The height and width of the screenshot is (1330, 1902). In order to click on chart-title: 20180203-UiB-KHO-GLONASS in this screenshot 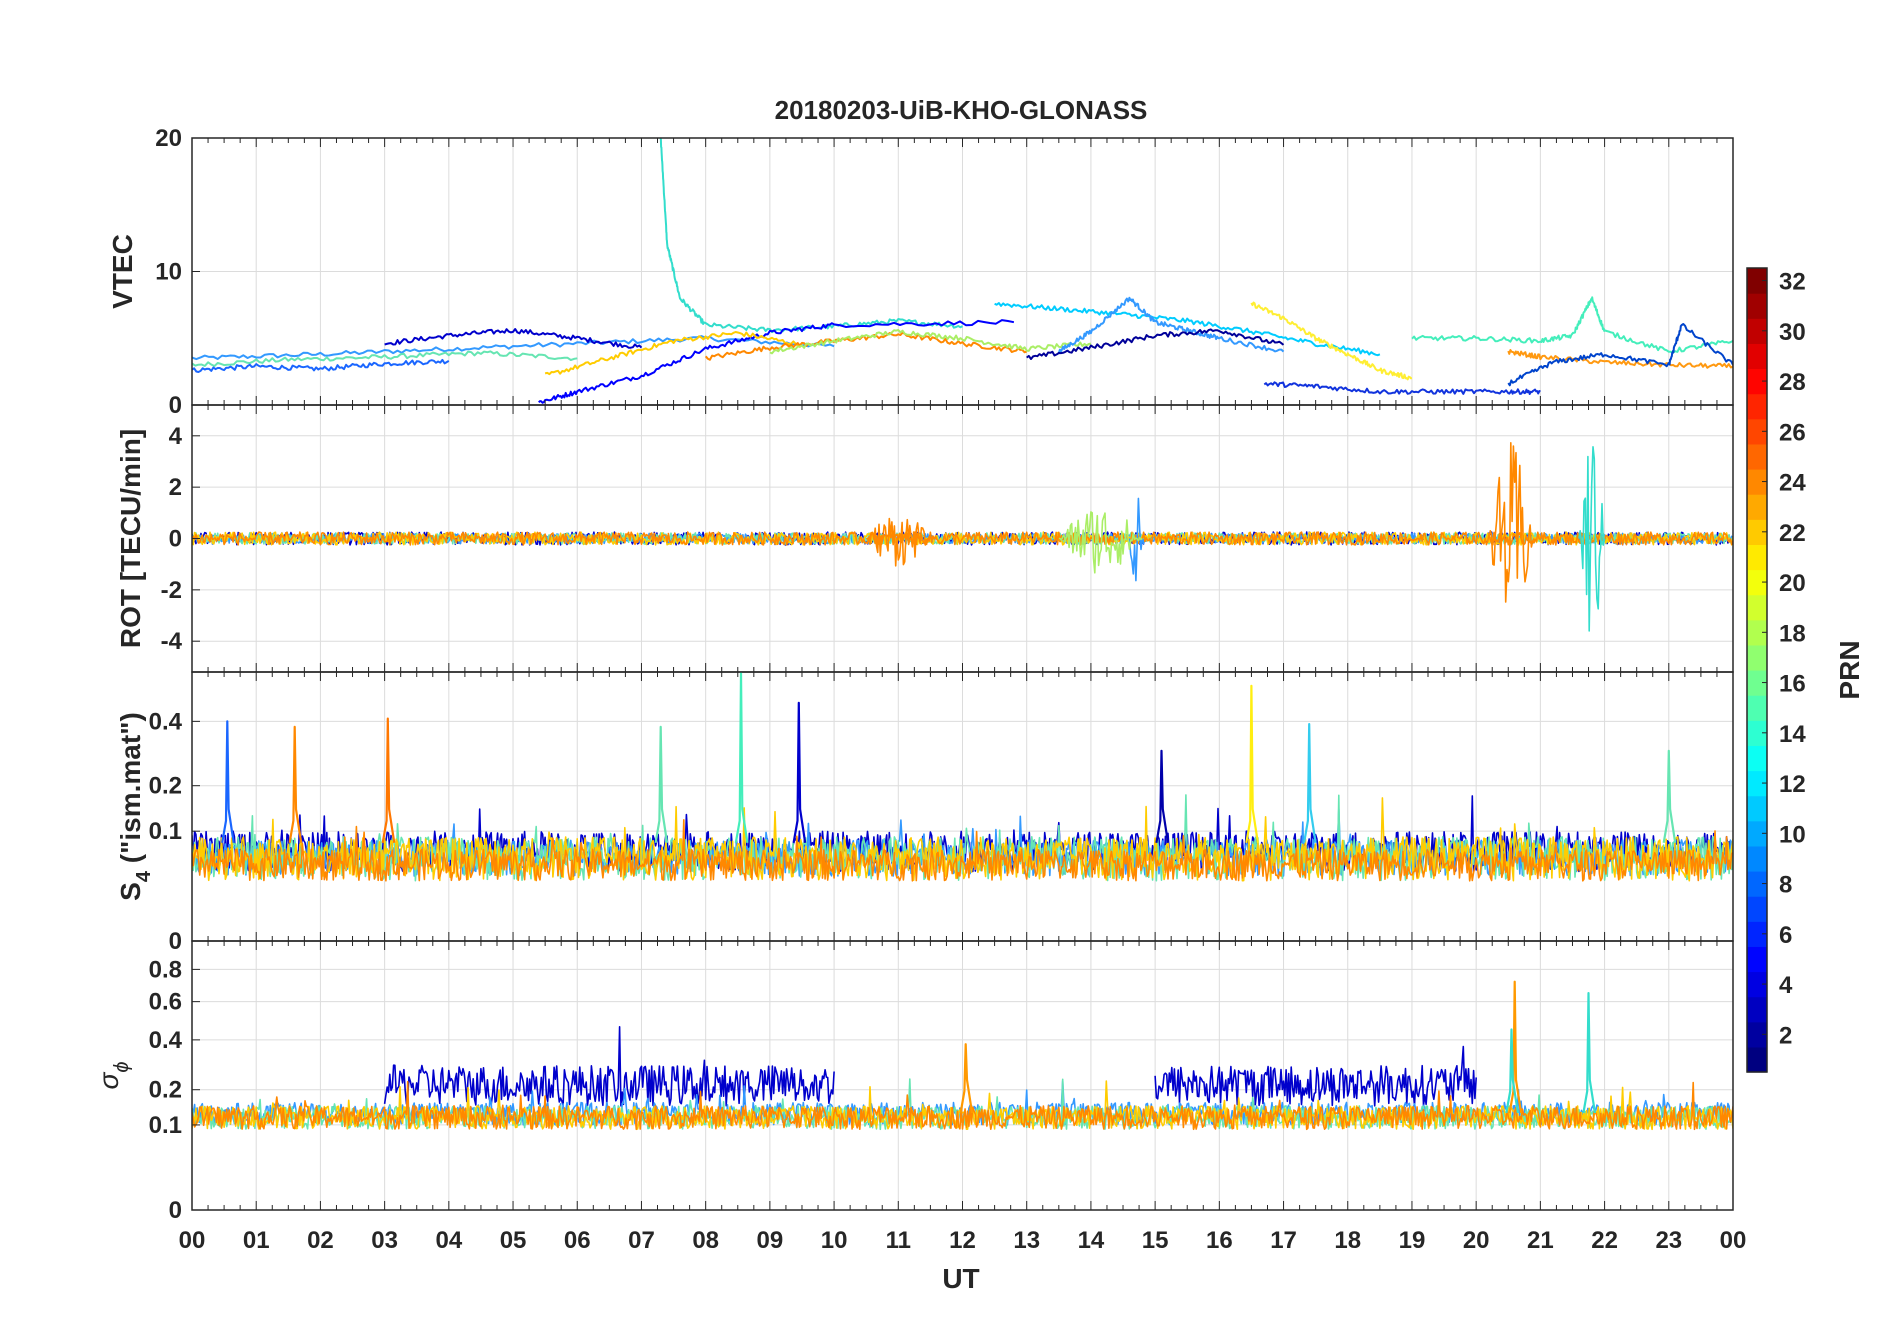, I will do `click(961, 110)`.